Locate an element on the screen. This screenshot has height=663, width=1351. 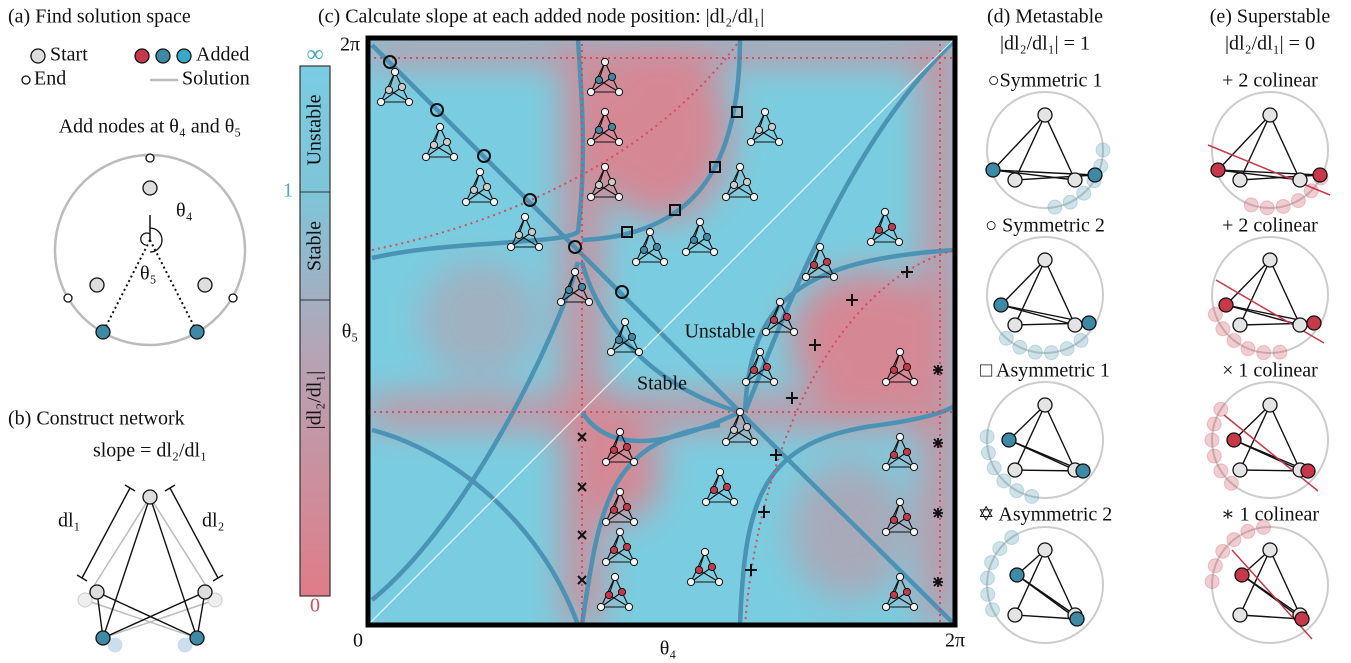
subtitle: slope = dl₂/dl₁ is located at coordinates (150, 451).